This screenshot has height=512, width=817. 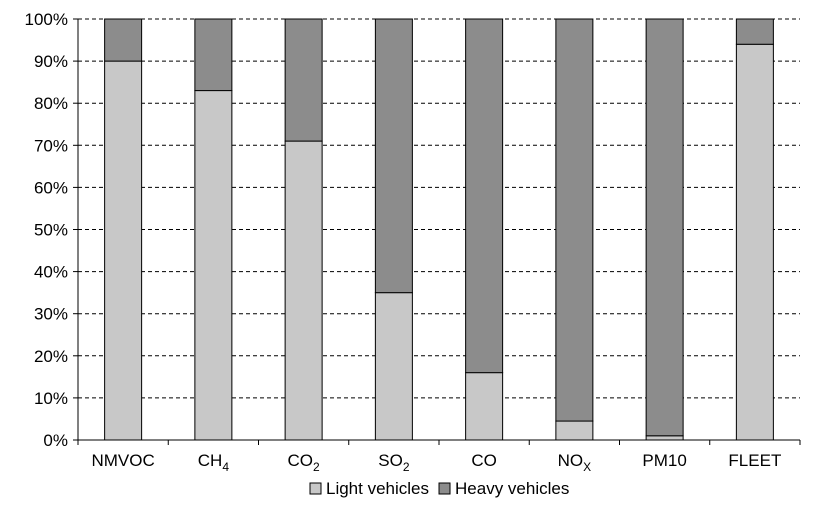 What do you see at coordinates (46, 19) in the screenshot?
I see `y-tick-label: 100%` at bounding box center [46, 19].